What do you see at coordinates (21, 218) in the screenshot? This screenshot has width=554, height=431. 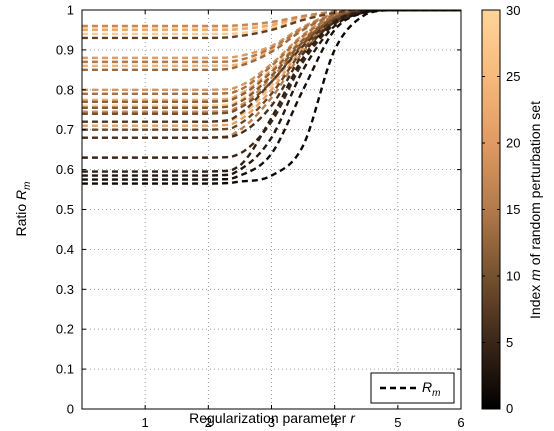 I see `y-axis-title-text: Ratio` at bounding box center [21, 218].